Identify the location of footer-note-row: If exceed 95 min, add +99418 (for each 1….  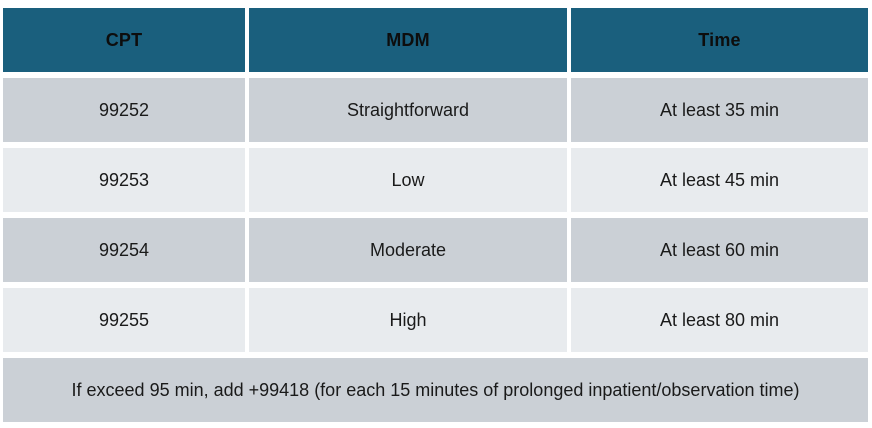
(435, 390).